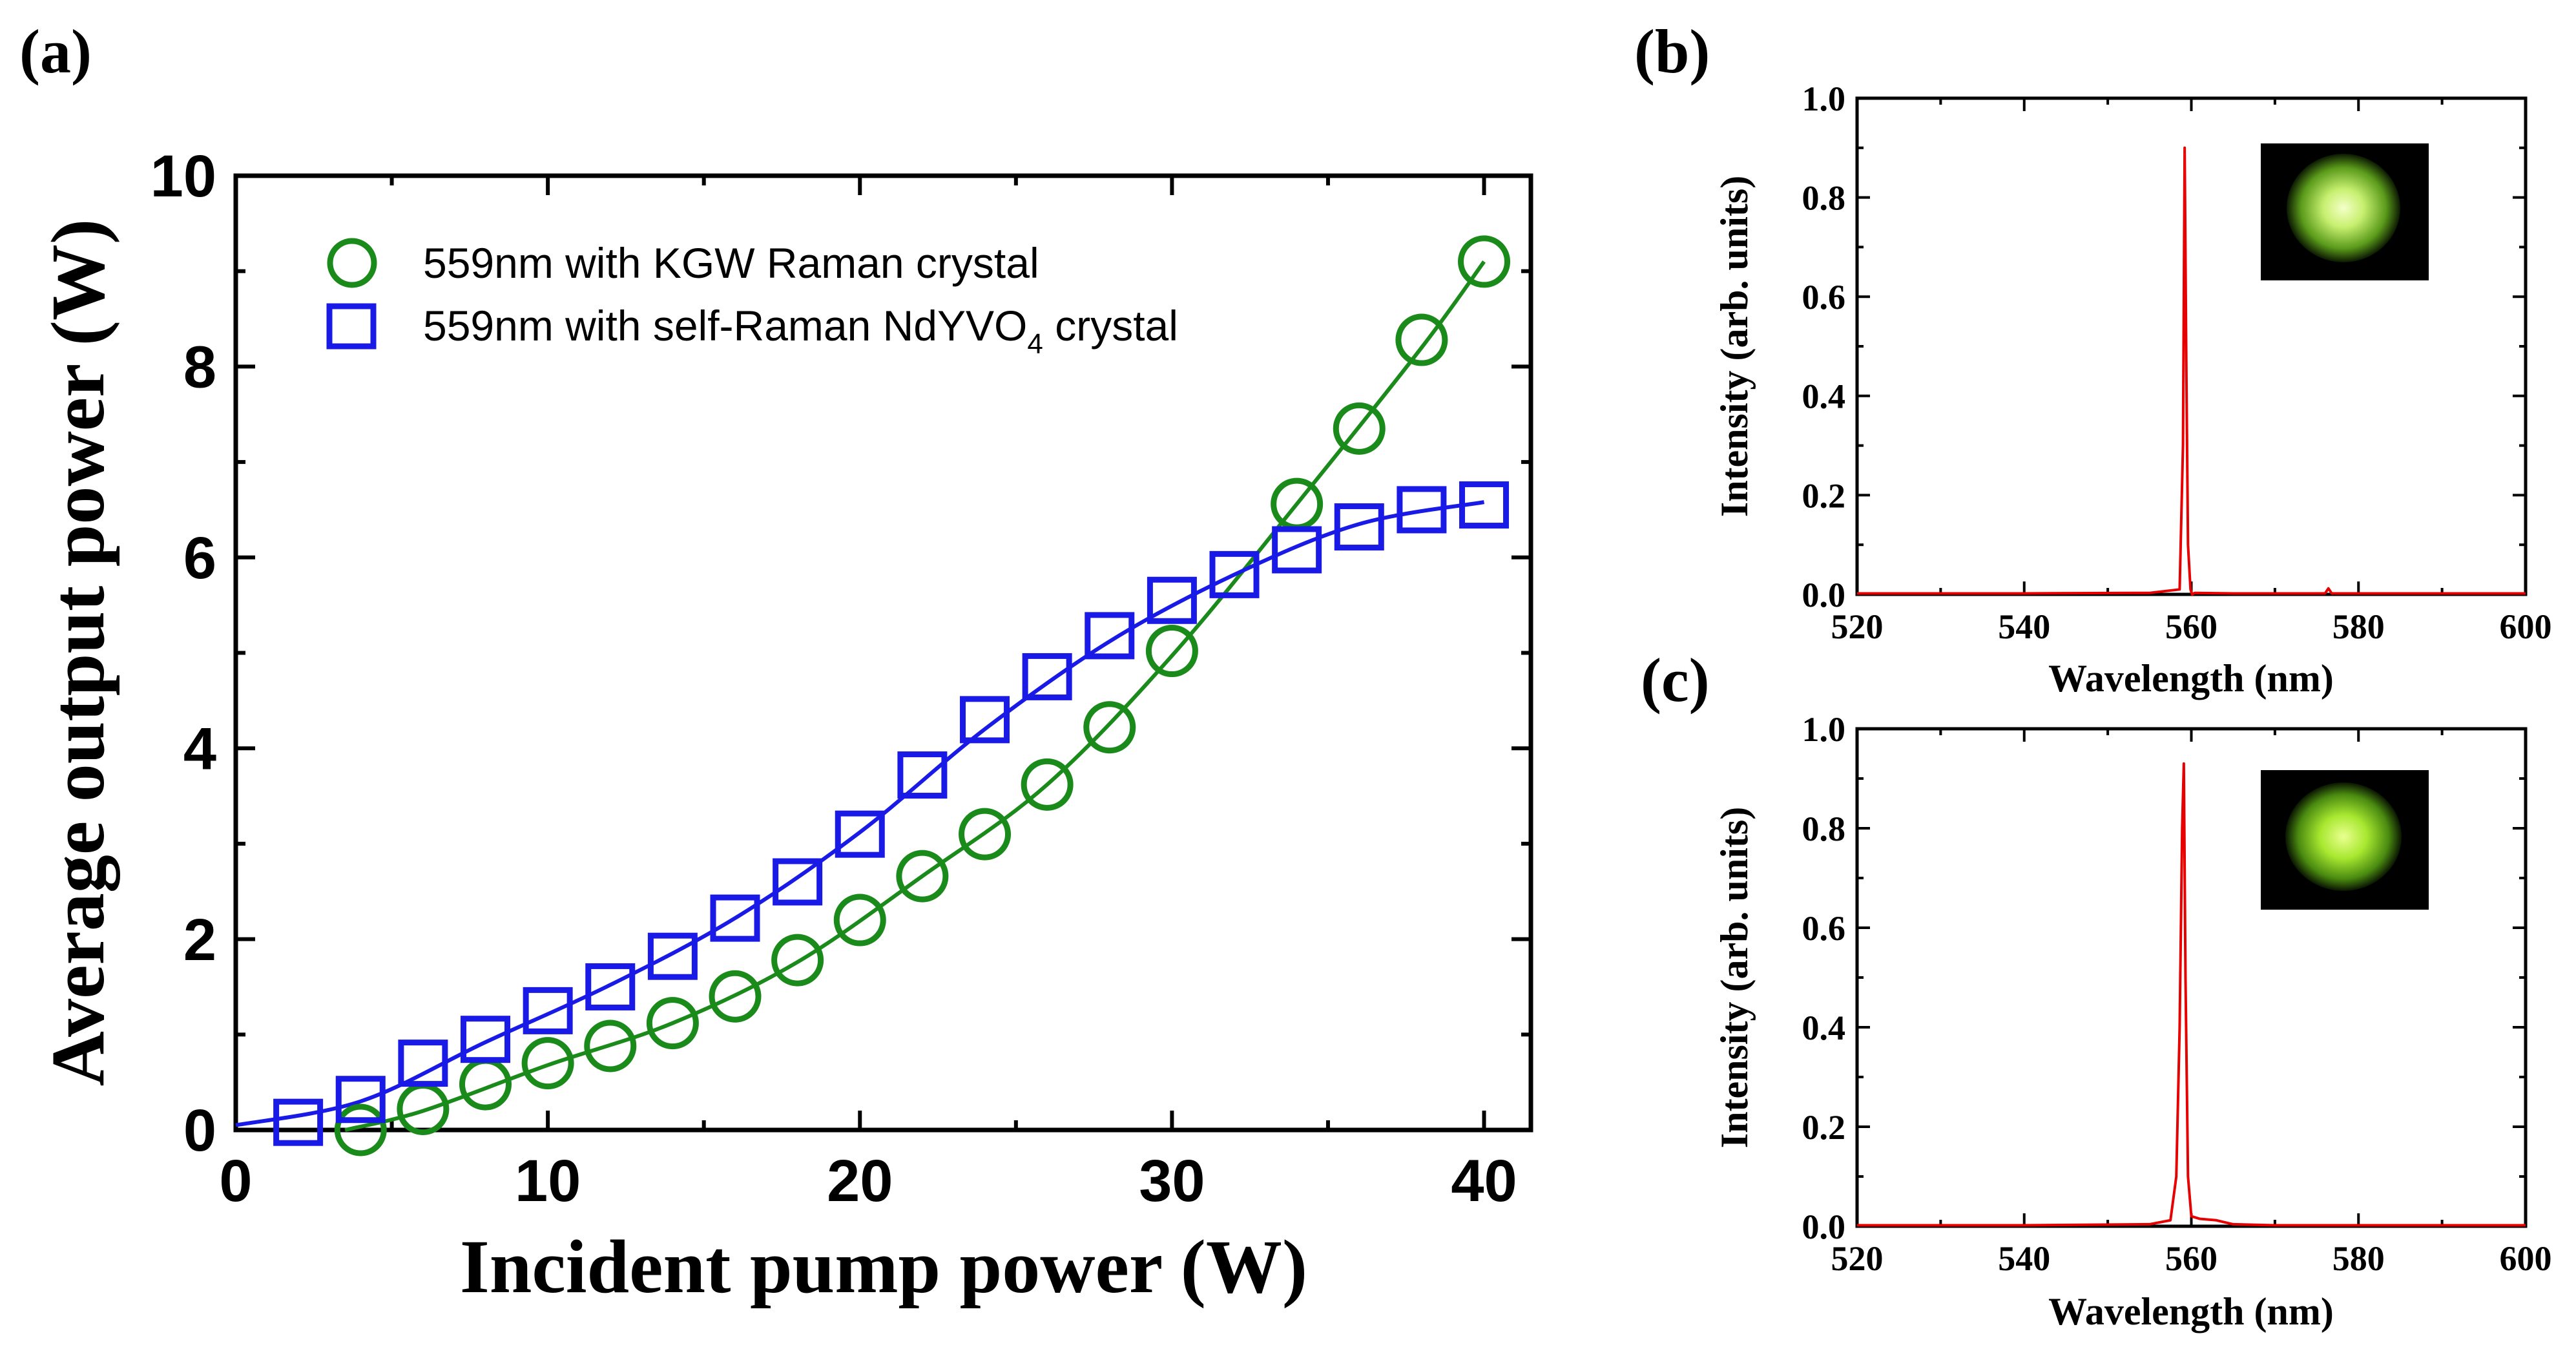 The image size is (2576, 1349). What do you see at coordinates (1734, 977) in the screenshot?
I see `y-axis-label-c: Intensity (arb. units)` at bounding box center [1734, 977].